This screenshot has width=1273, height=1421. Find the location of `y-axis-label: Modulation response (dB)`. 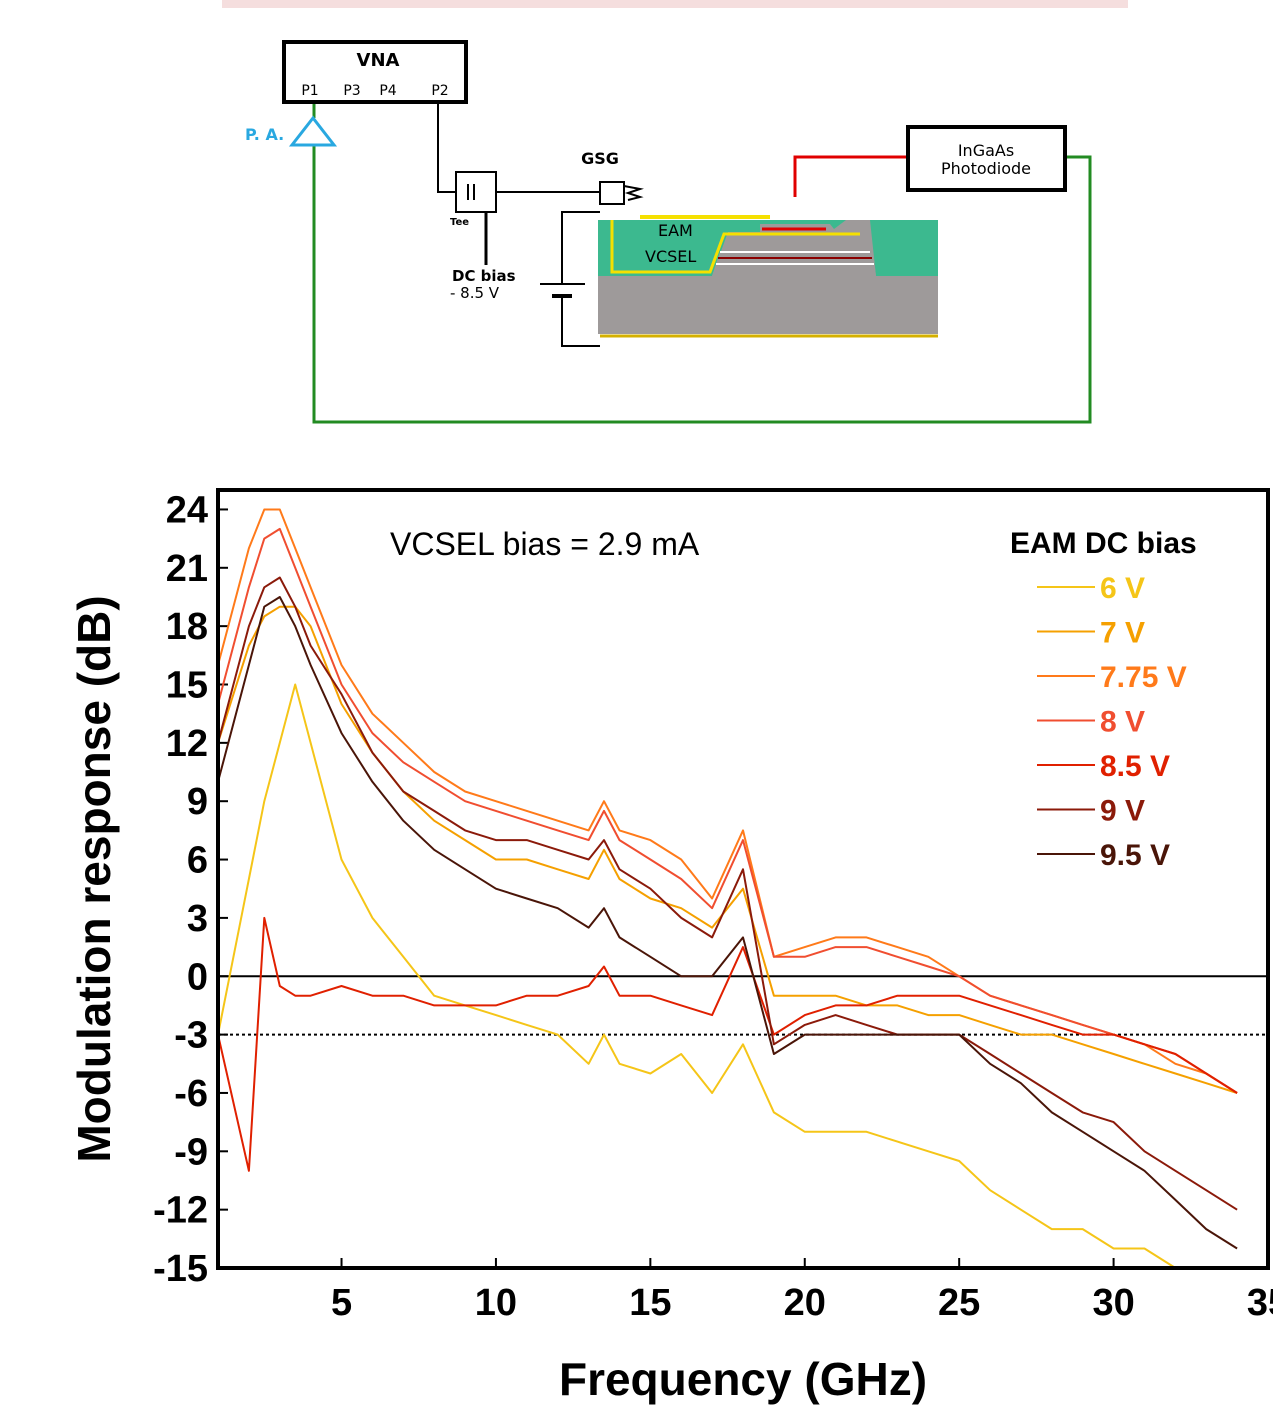

y-axis-label: Modulation response (dB) is located at coordinates (94, 878).